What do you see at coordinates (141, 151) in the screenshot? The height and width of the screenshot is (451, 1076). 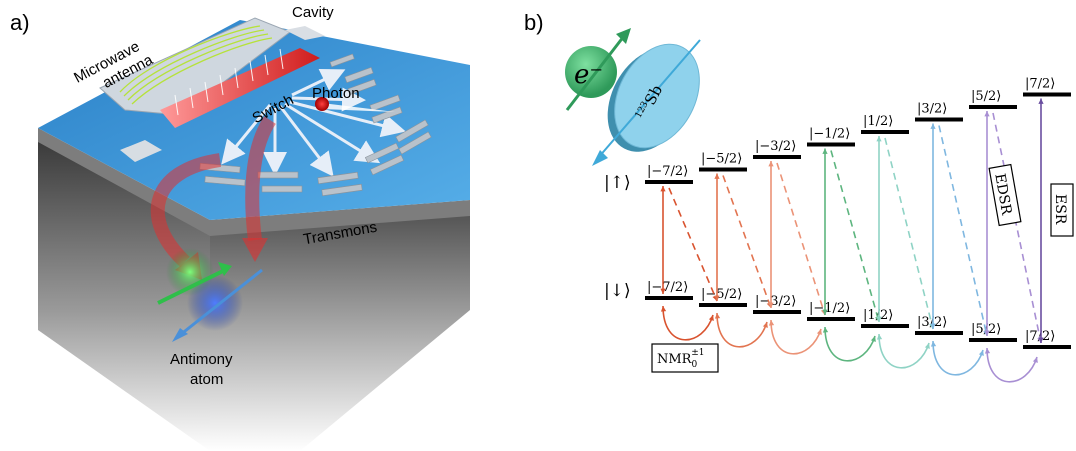 I see `contact-pad` at bounding box center [141, 151].